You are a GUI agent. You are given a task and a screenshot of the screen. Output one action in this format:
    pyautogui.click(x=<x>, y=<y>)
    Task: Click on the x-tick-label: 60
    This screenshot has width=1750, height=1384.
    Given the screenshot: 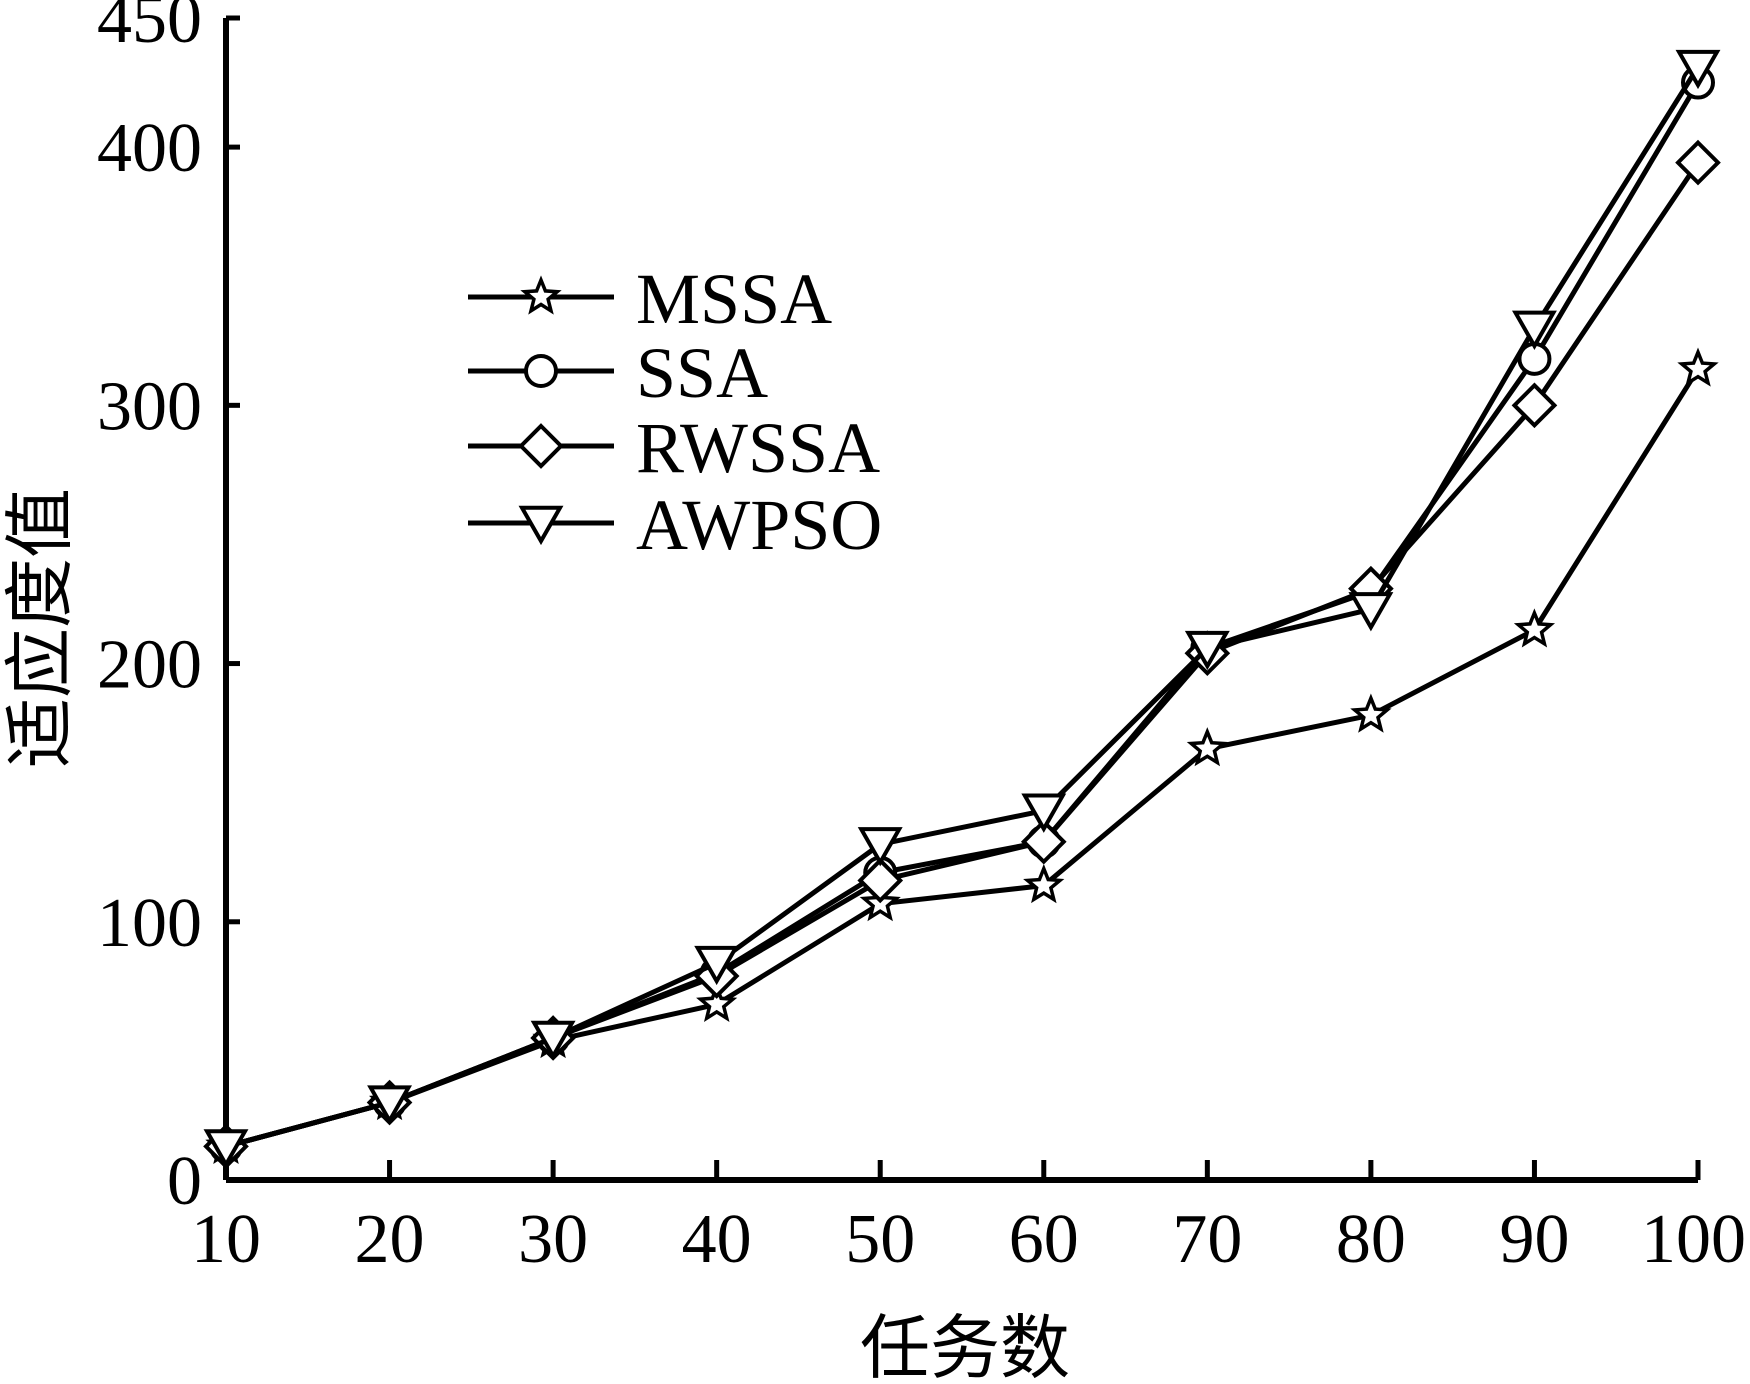 What is the action you would take?
    pyautogui.click(x=1044, y=1239)
    